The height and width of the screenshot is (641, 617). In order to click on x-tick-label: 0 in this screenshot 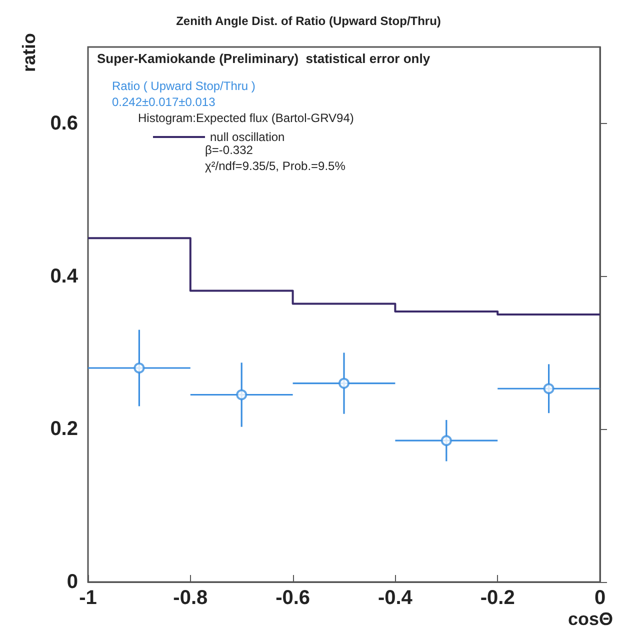, I will do `click(600, 598)`.